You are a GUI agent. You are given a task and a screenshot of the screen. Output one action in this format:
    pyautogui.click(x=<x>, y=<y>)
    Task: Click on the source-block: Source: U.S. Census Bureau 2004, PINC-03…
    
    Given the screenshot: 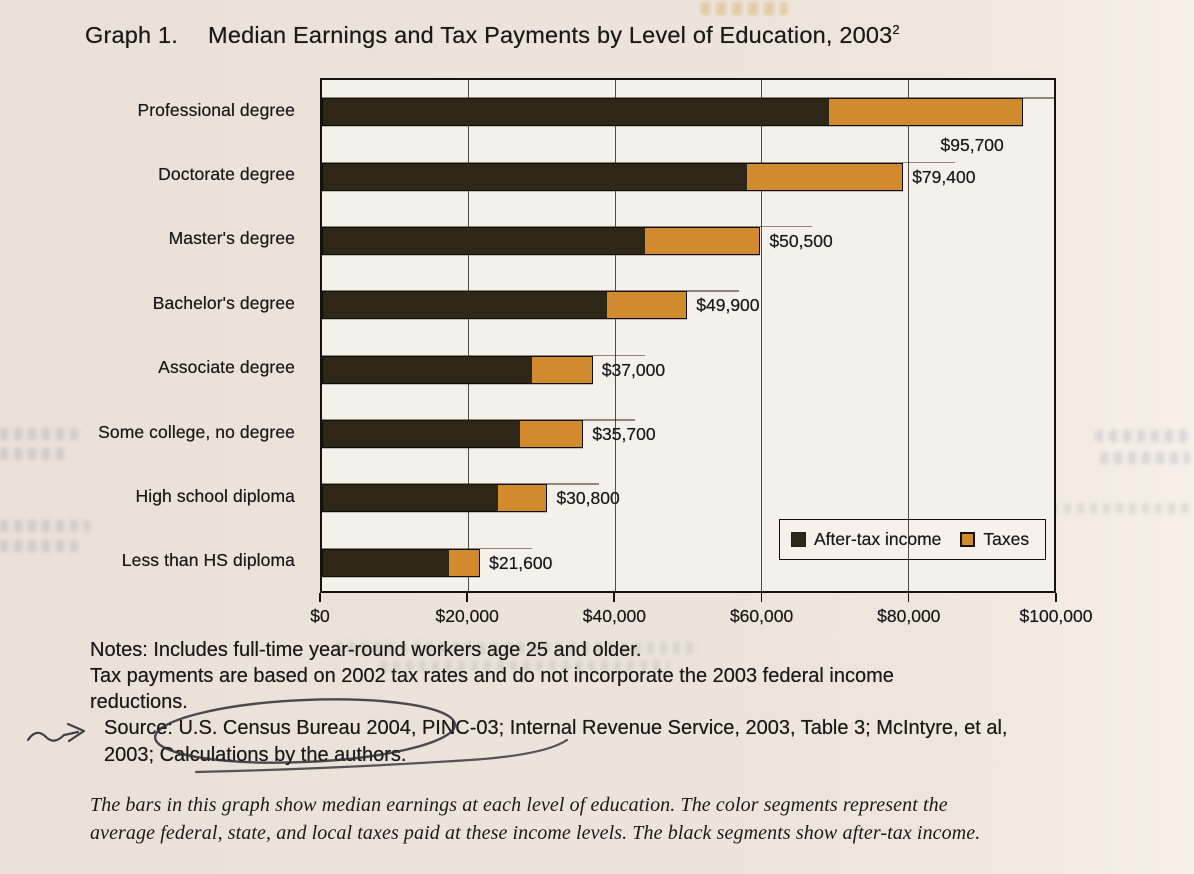 What is the action you would take?
    pyautogui.click(x=555, y=742)
    